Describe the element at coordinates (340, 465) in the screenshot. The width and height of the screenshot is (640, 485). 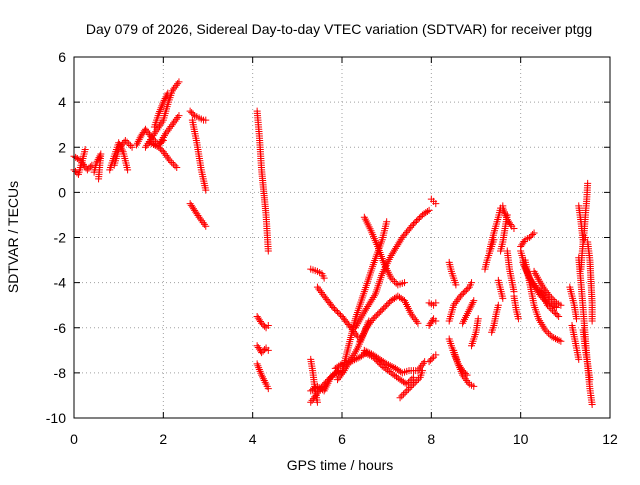
I see `x-axis-label: GPS time / hours` at that location.